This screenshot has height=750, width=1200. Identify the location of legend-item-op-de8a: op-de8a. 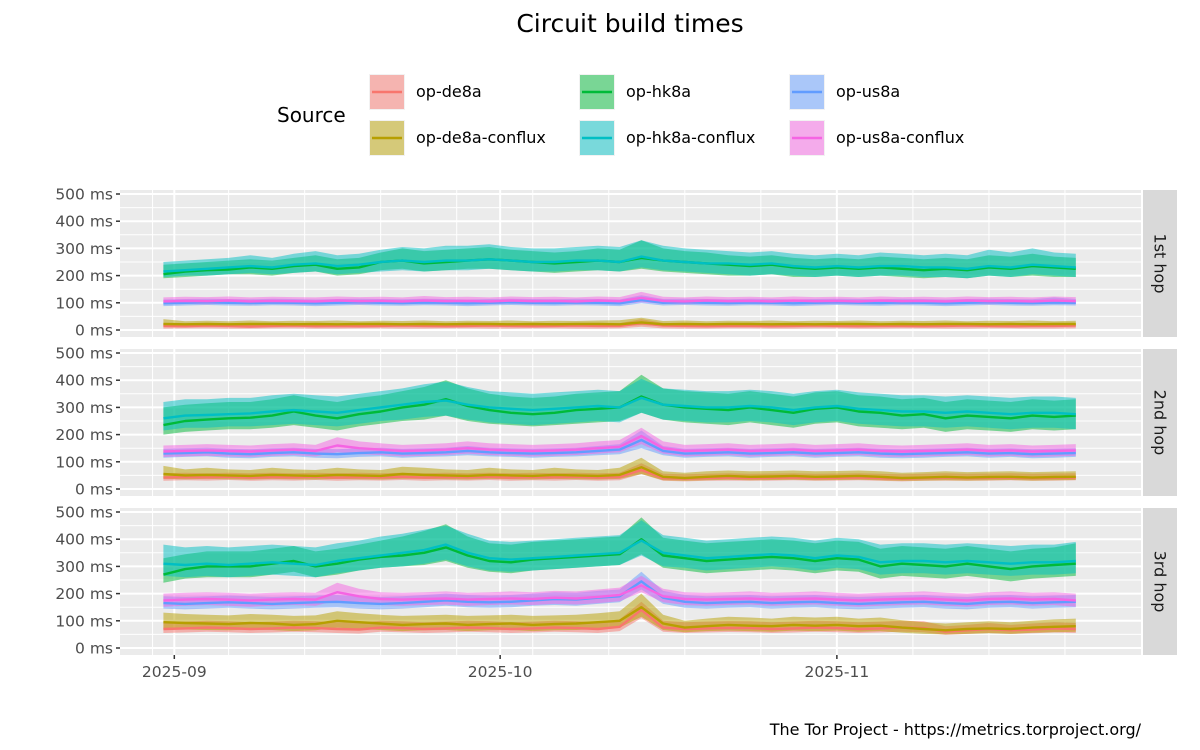
(425, 92).